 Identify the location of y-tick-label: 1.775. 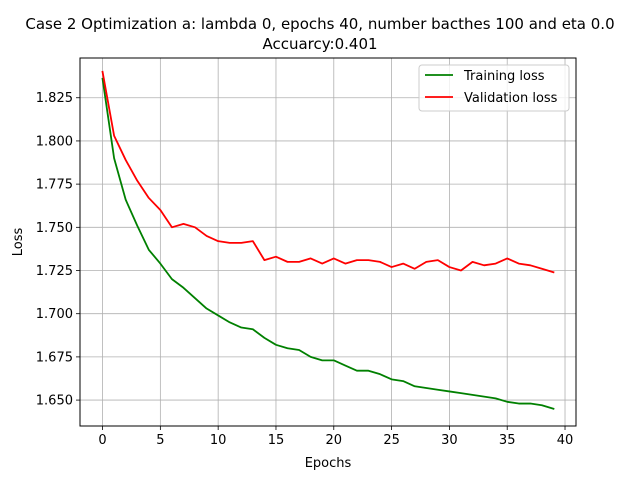
(54, 185).